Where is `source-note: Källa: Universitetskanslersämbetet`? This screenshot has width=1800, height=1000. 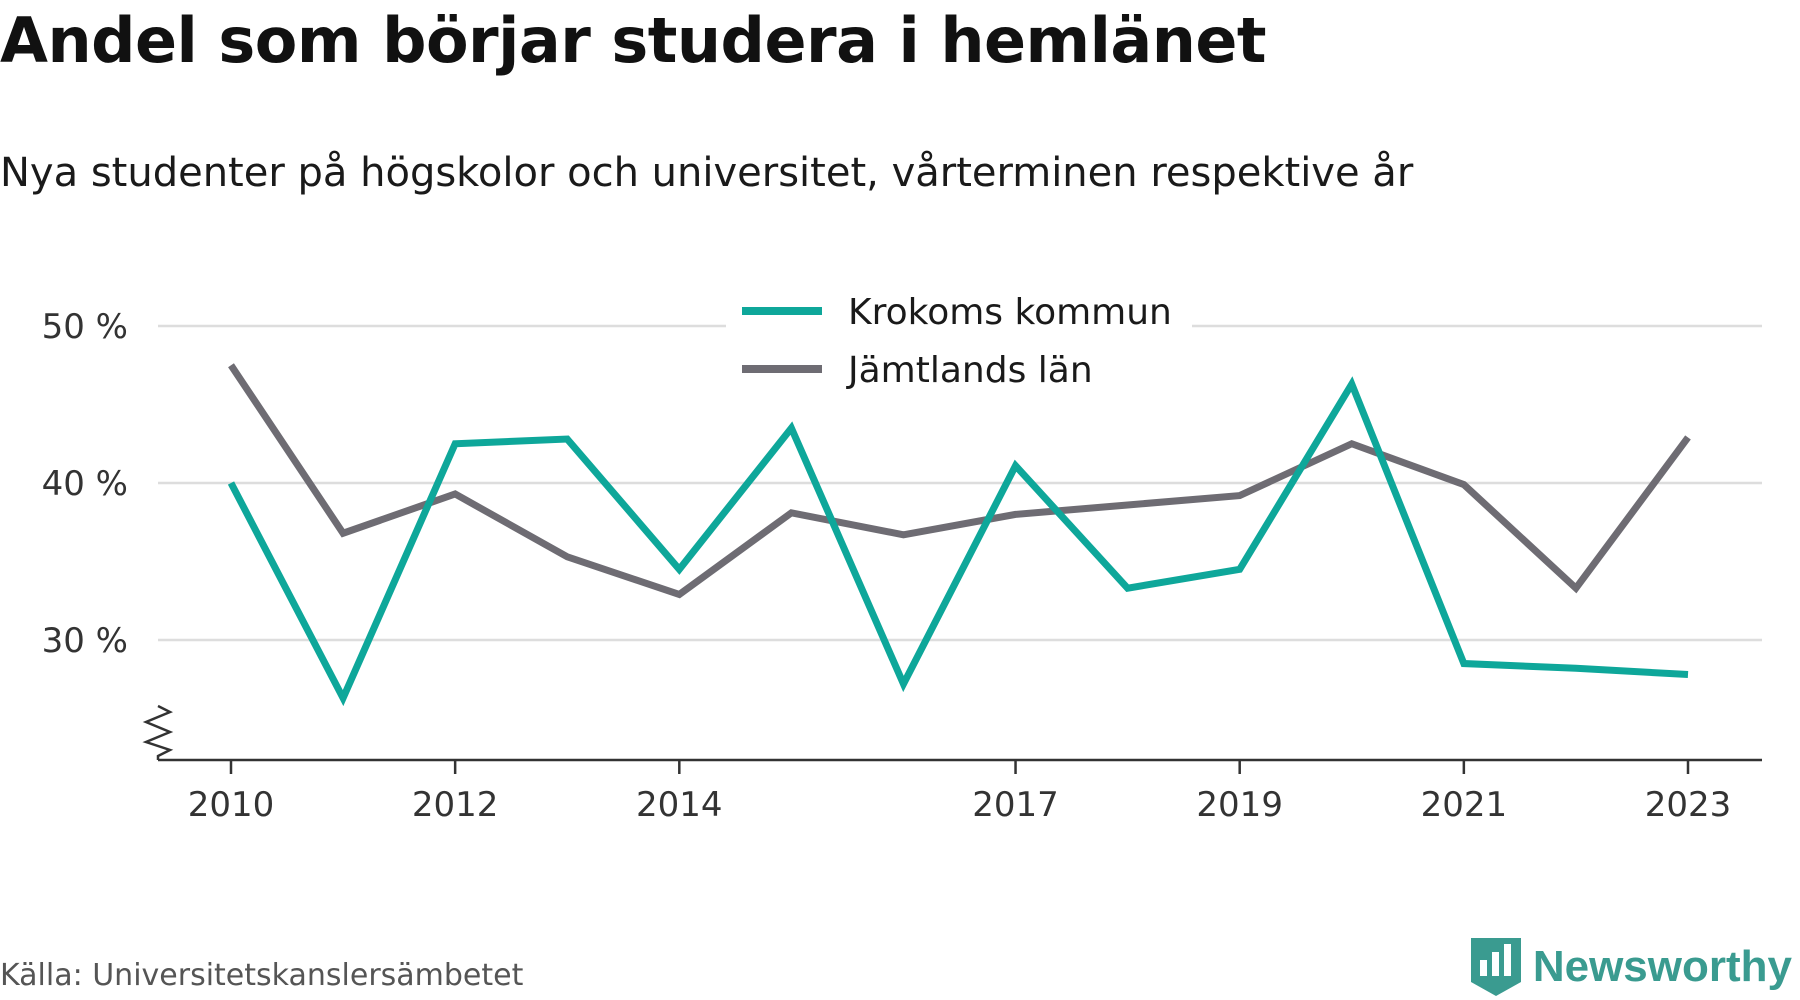 source-note: Källa: Universitetskanslersämbetet is located at coordinates (262, 975).